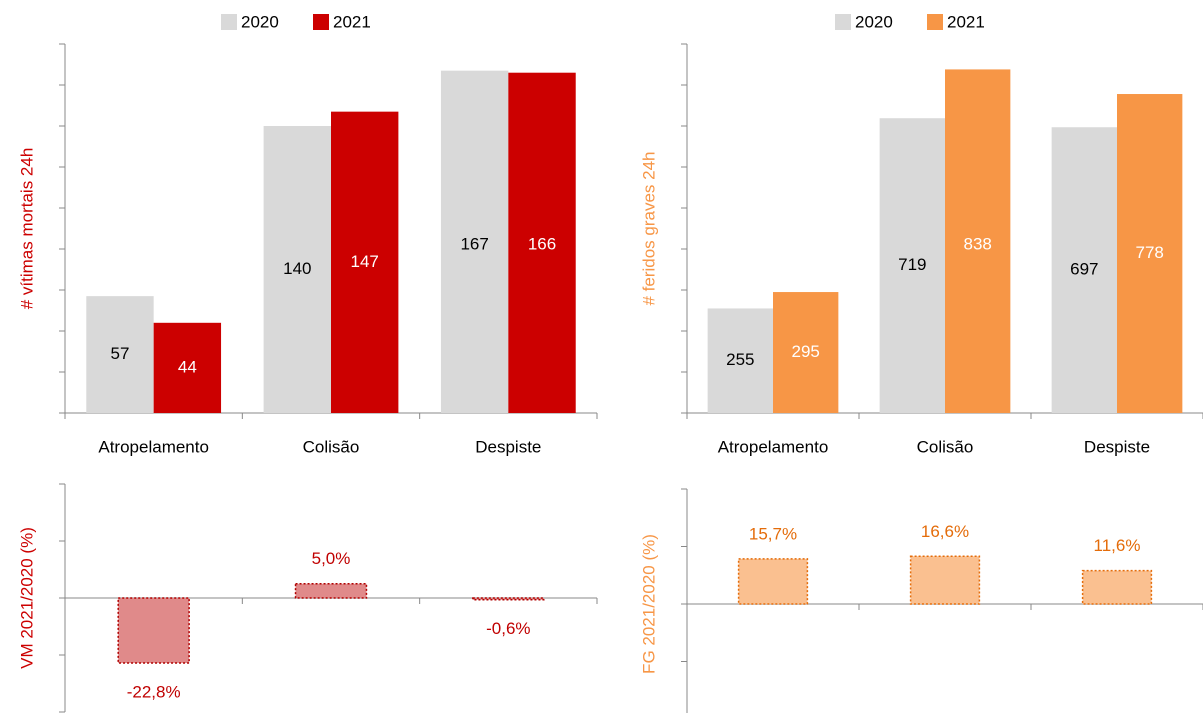 This screenshot has height=713, width=1203. Describe the element at coordinates (154, 691) in the screenshot. I see `data-label: -22,8%` at that location.